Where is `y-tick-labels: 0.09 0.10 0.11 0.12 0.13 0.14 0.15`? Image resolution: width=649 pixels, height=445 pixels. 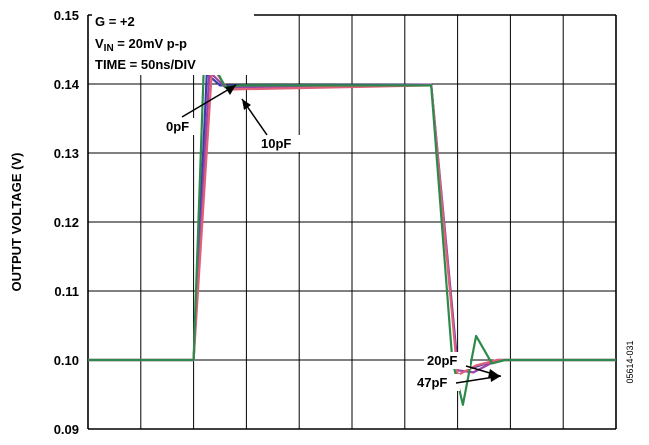 y-tick-labels: 0.09 0.10 0.11 0.12 0.13 0.14 0.15 is located at coordinates (67, 222).